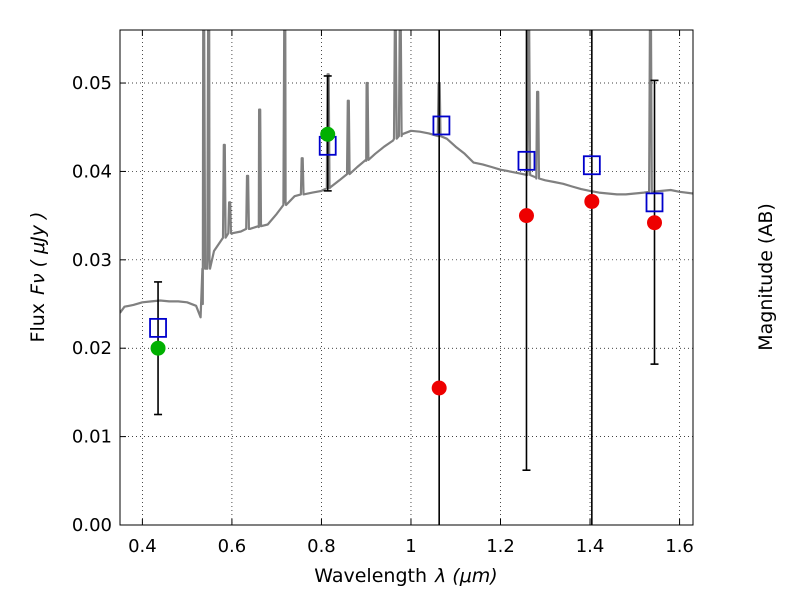 The width and height of the screenshot is (800, 600). I want to click on y-tick-label: 0.01, so click(92, 437).